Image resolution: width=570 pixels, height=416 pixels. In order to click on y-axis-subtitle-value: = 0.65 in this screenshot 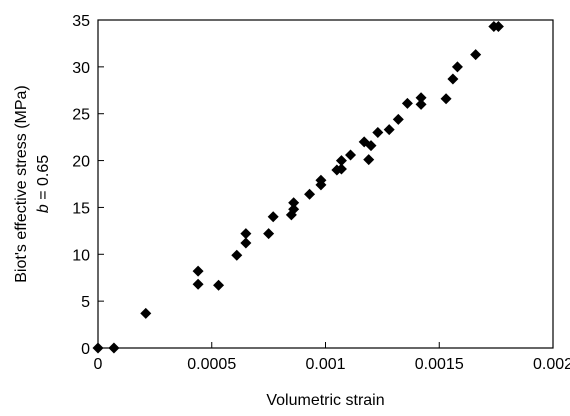, I will do `click(43, 179)`.